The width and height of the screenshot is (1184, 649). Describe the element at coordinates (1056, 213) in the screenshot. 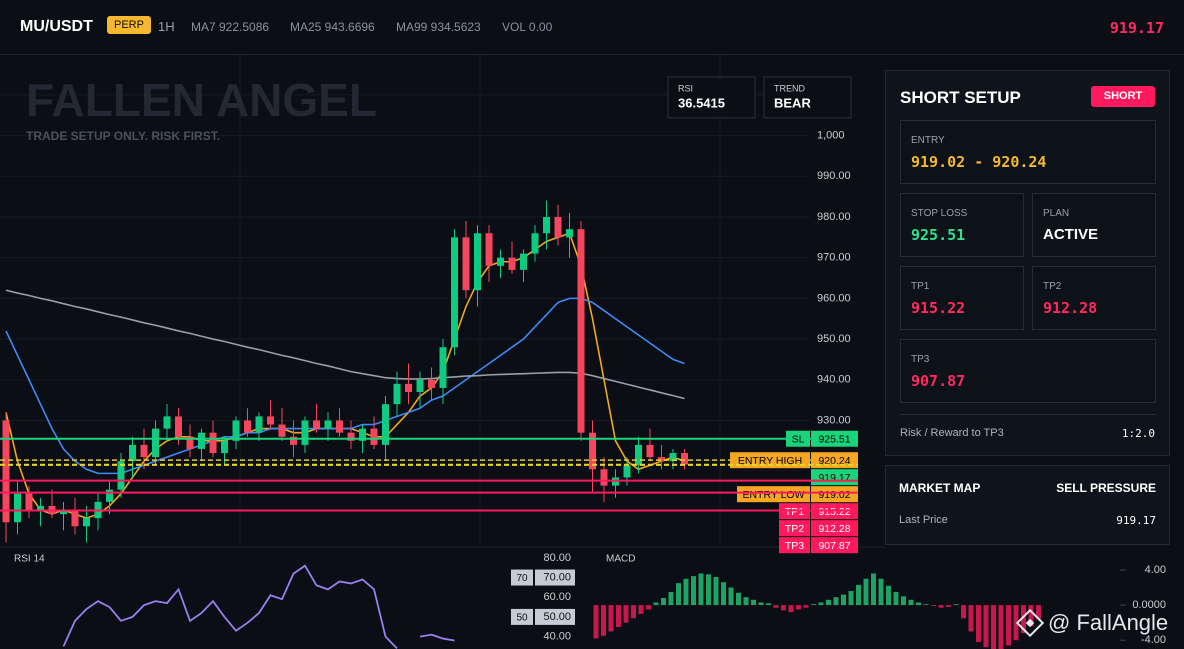

I see `plan-label: PLAN` at that location.